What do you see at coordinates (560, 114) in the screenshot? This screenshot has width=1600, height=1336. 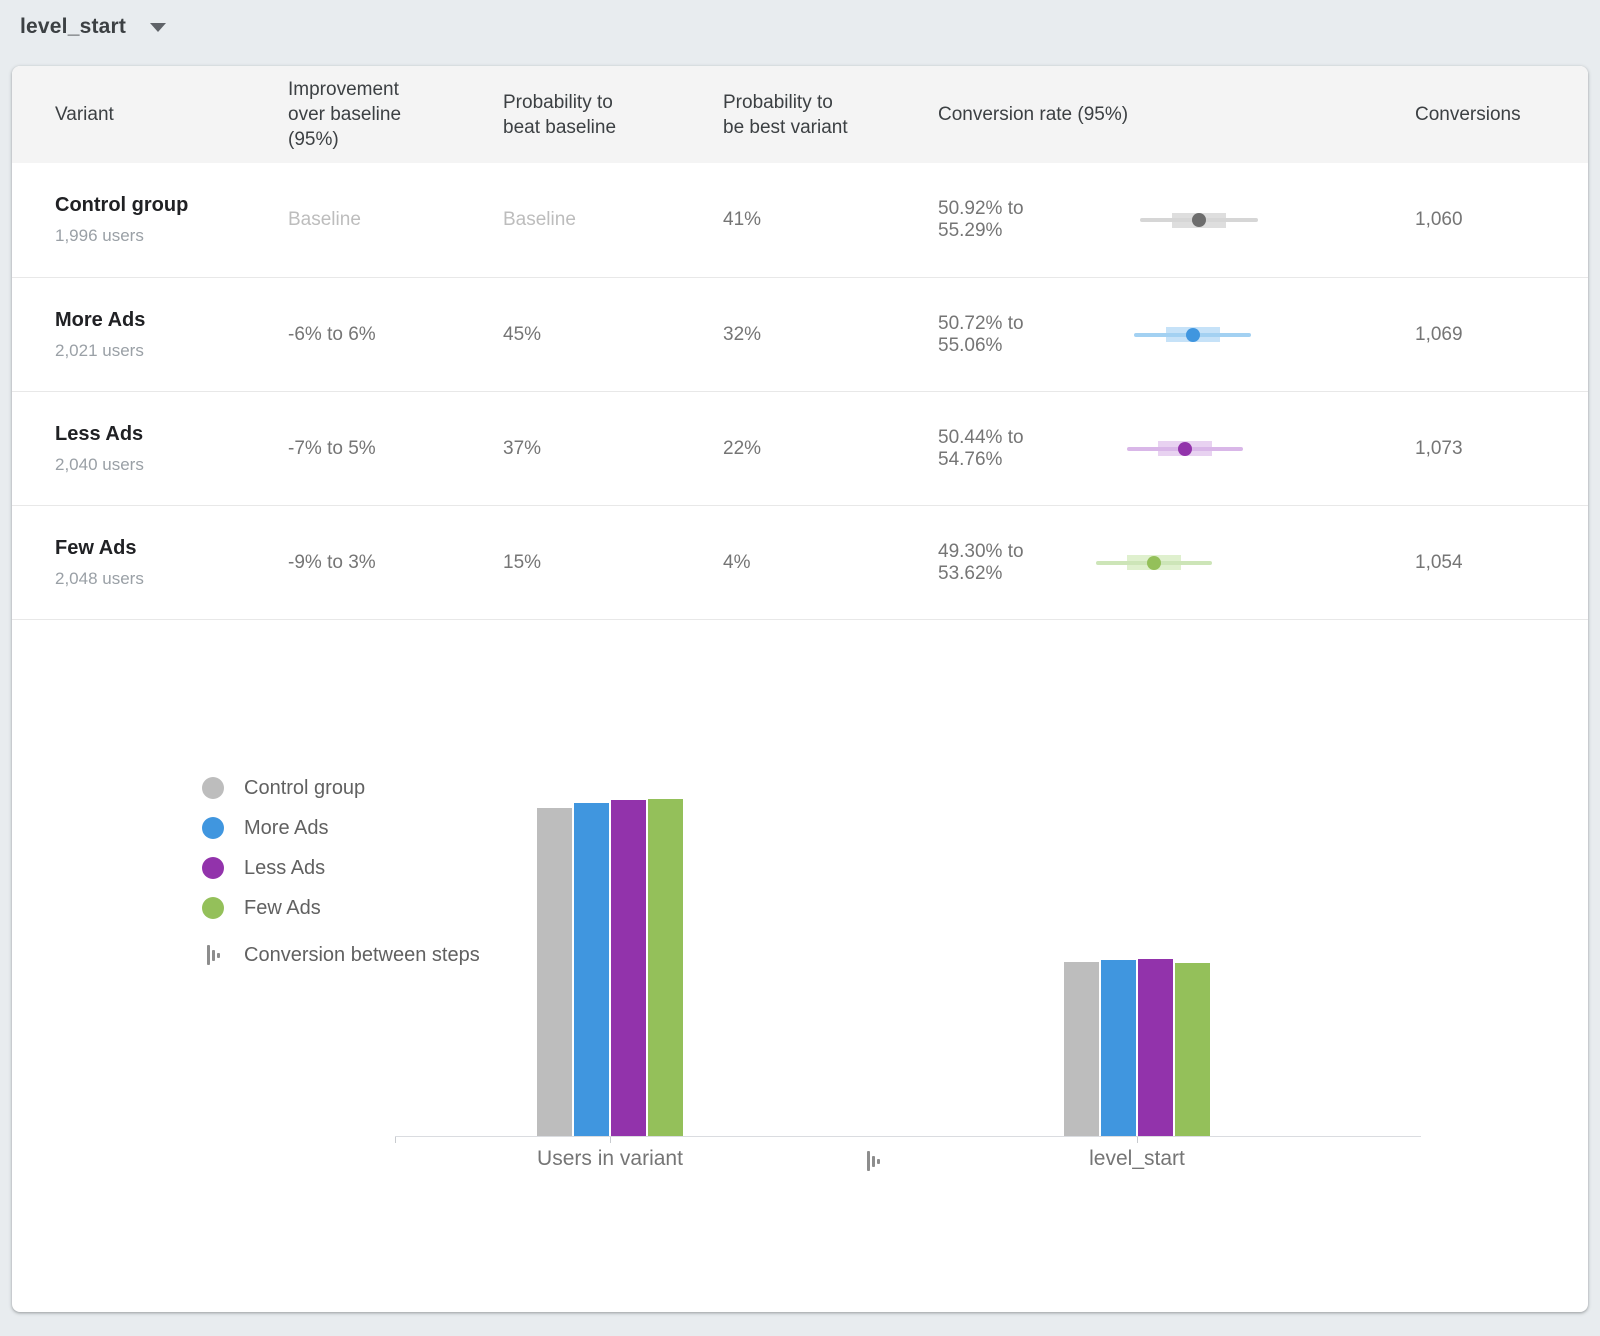 I see `column-header-prob-beat-baseline: Probability to beat baseline` at bounding box center [560, 114].